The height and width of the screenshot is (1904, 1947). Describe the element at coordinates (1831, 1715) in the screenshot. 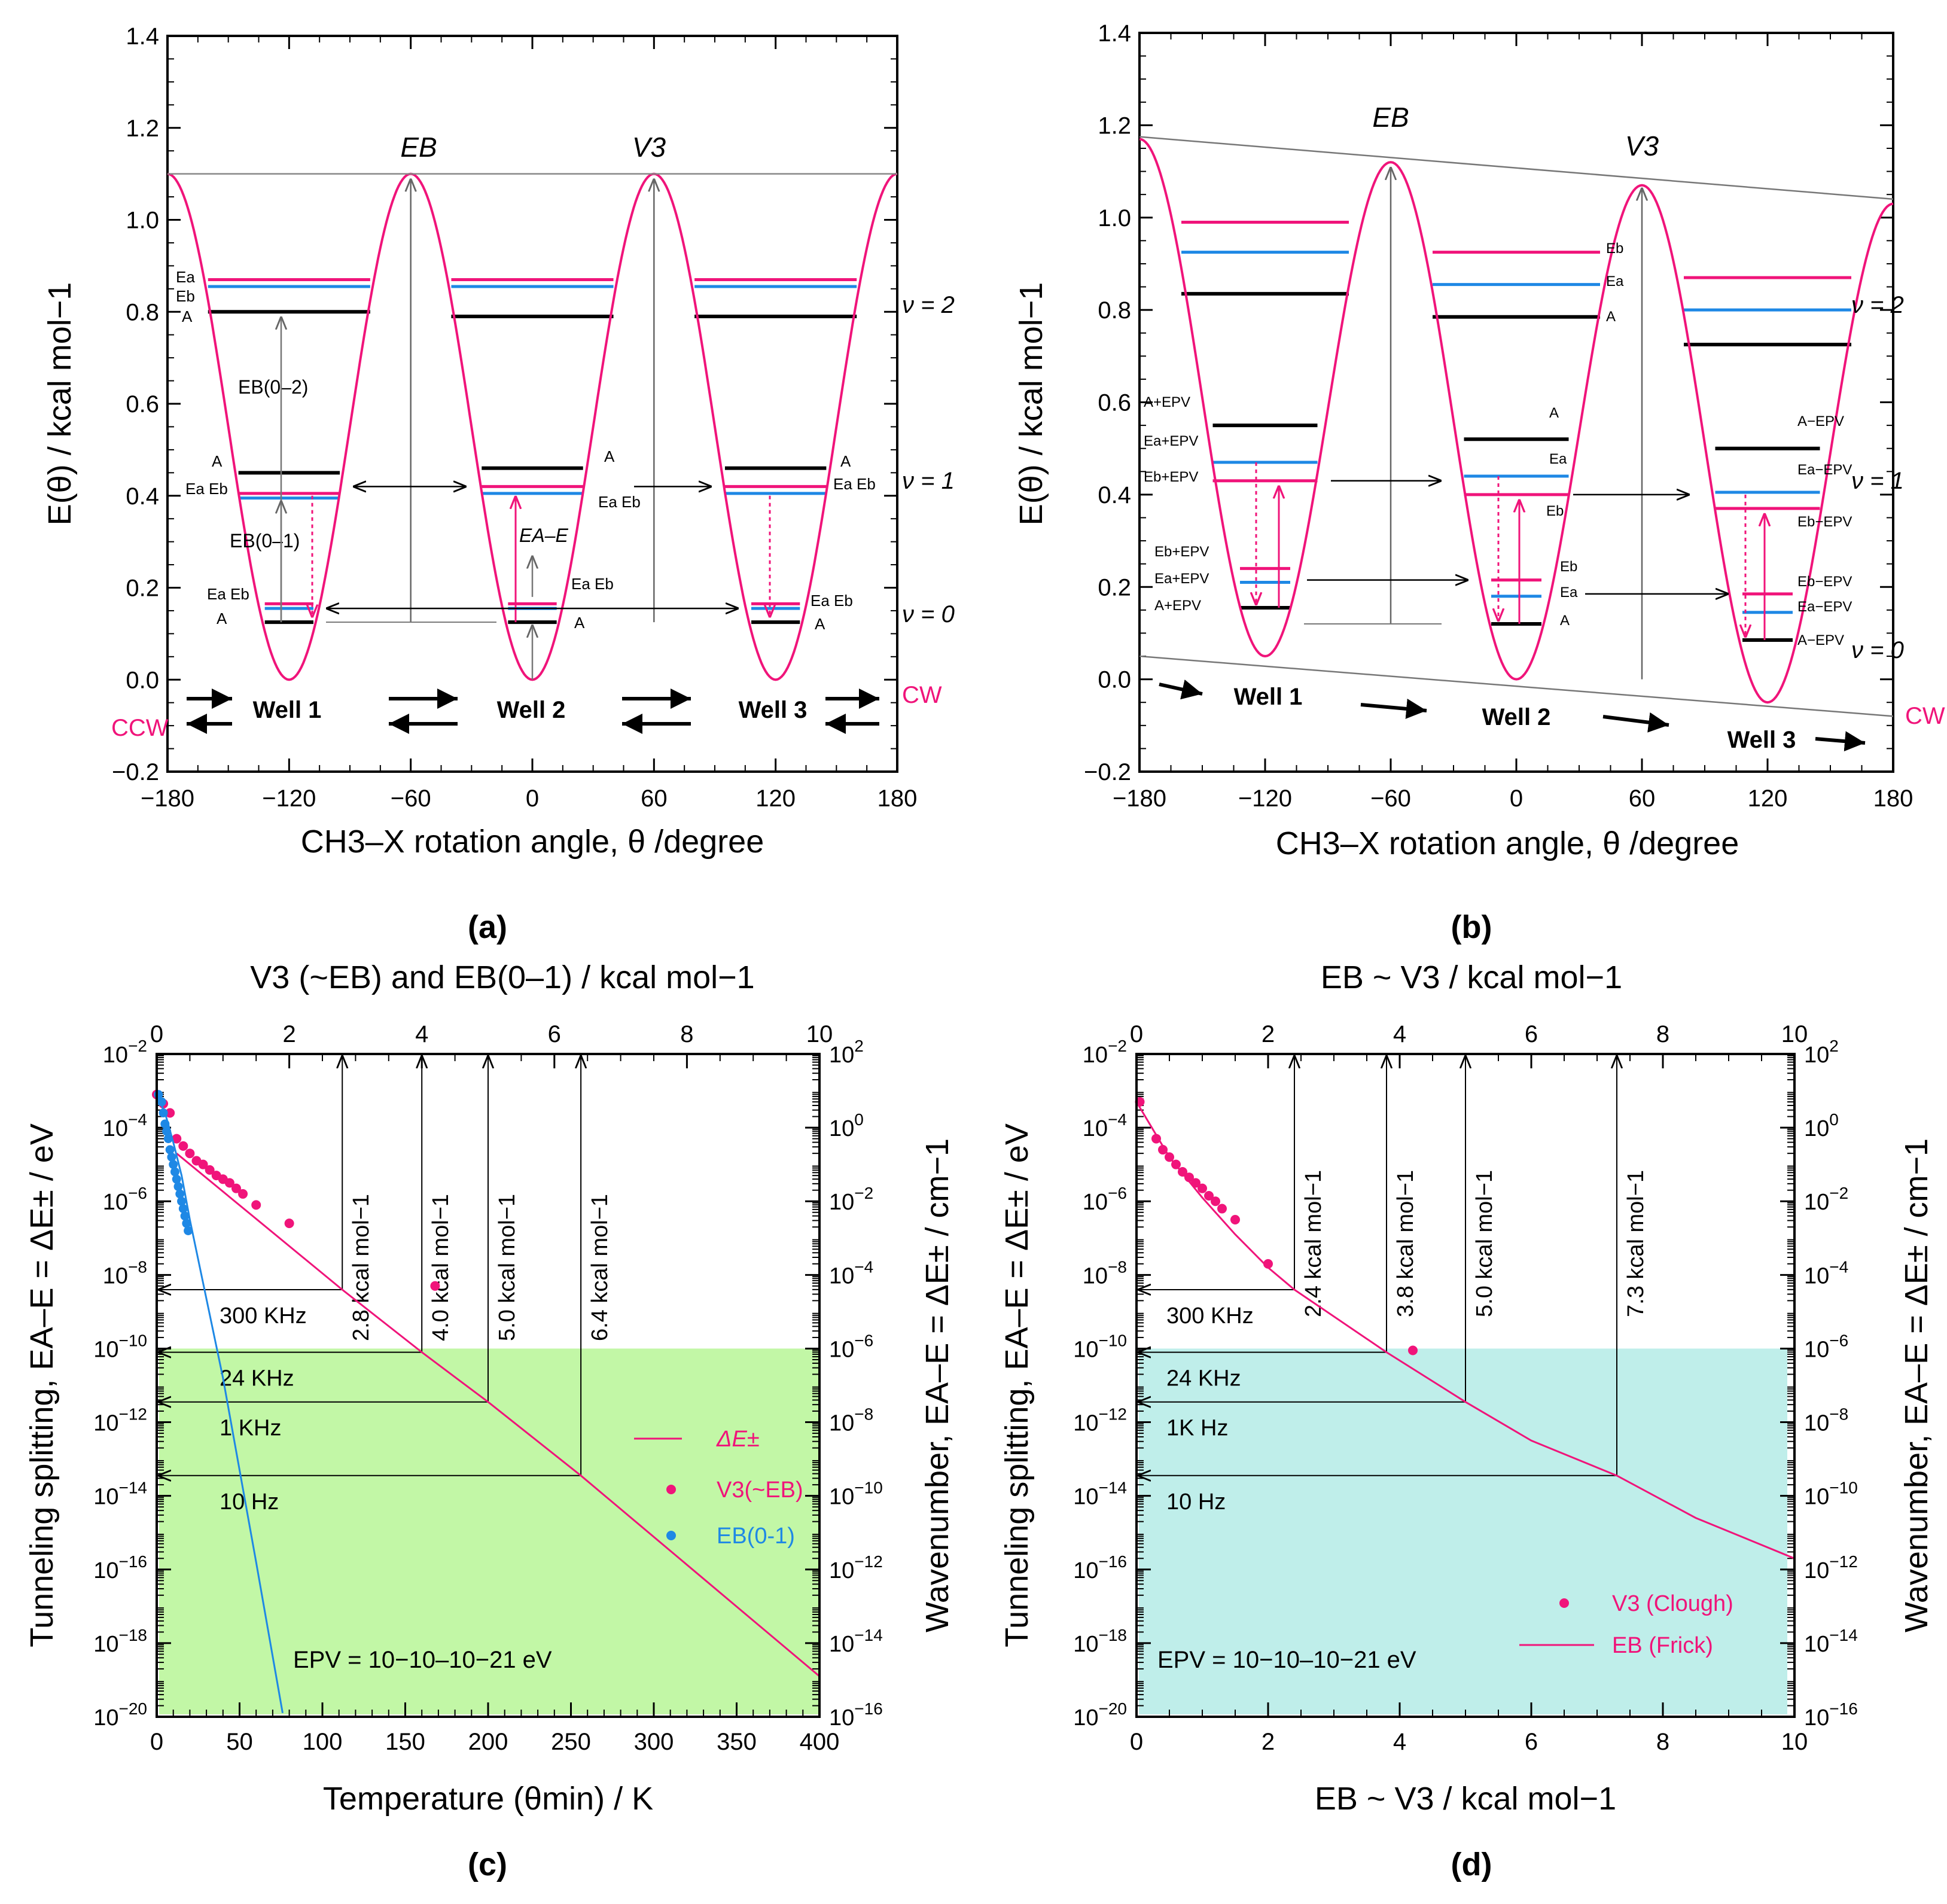

I see `y2-tick-label: 10⁻¹⁶` at that location.